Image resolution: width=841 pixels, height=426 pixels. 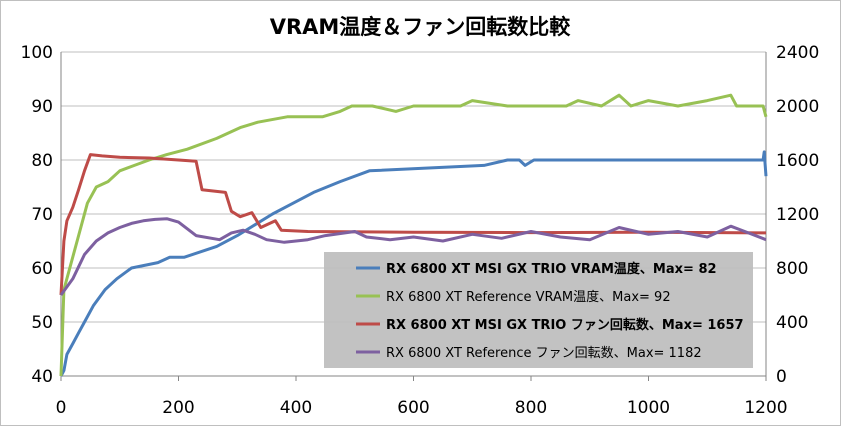 What do you see at coordinates (421, 27) in the screenshot?
I see `chart-title: VRAM温度＆ファン回転数比較` at bounding box center [421, 27].